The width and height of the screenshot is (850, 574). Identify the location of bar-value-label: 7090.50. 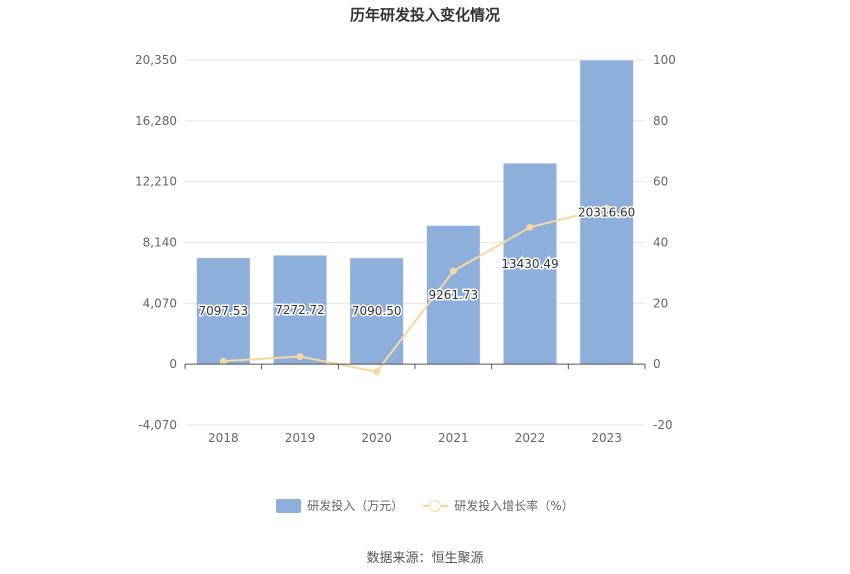
(377, 311).